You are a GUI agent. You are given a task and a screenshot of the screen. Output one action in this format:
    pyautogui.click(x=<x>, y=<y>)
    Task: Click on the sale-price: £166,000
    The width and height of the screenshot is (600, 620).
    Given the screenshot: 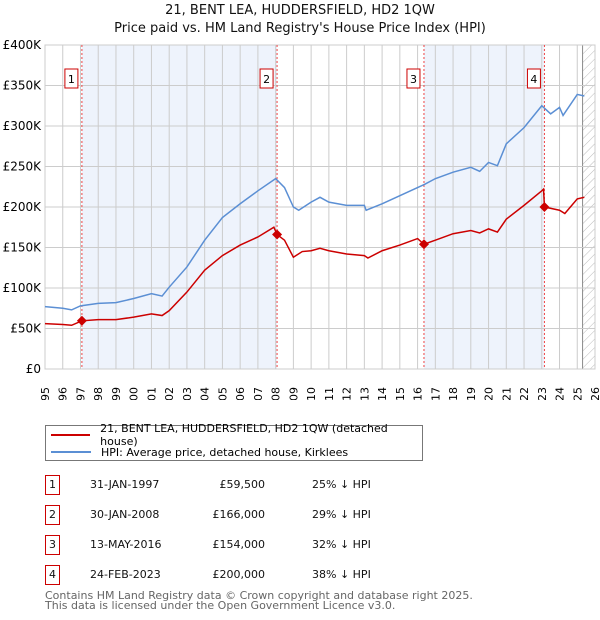 What is the action you would take?
    pyautogui.click(x=239, y=514)
    